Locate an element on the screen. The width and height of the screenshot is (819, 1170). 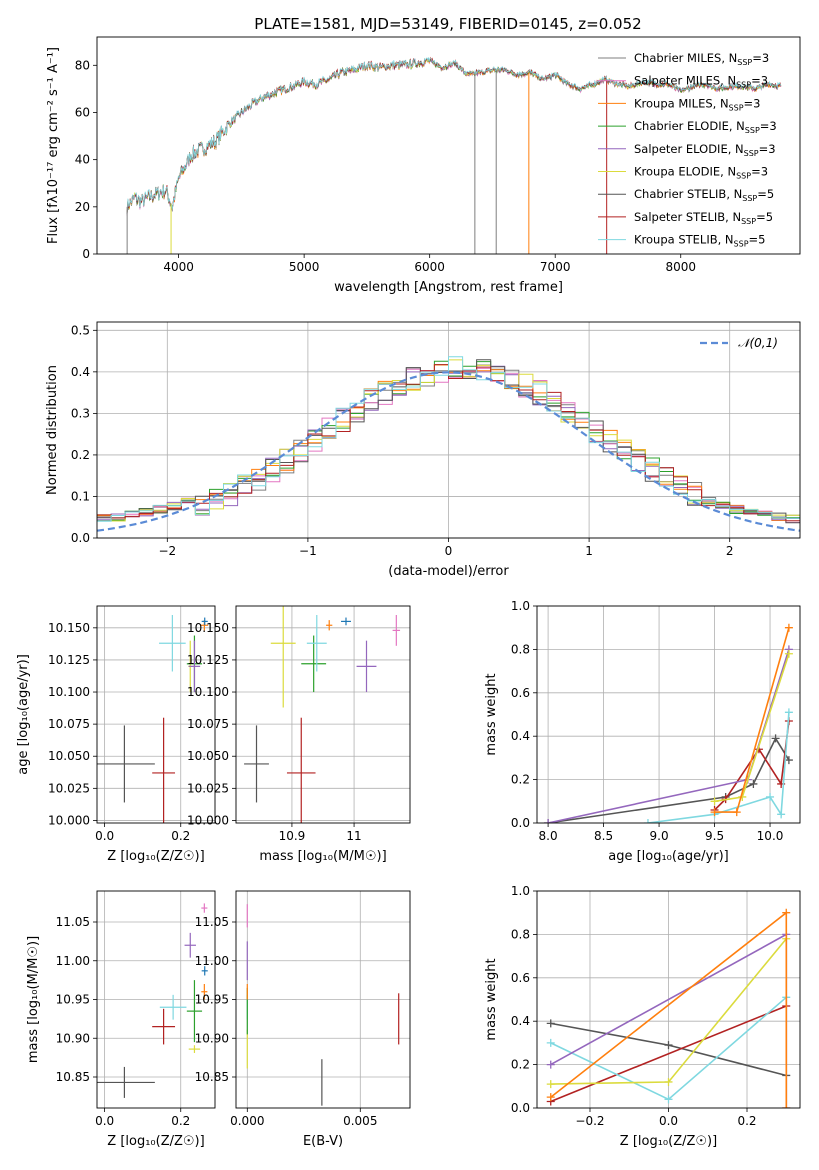
x-tick-label: 0.005 is located at coordinates (360, 1121).